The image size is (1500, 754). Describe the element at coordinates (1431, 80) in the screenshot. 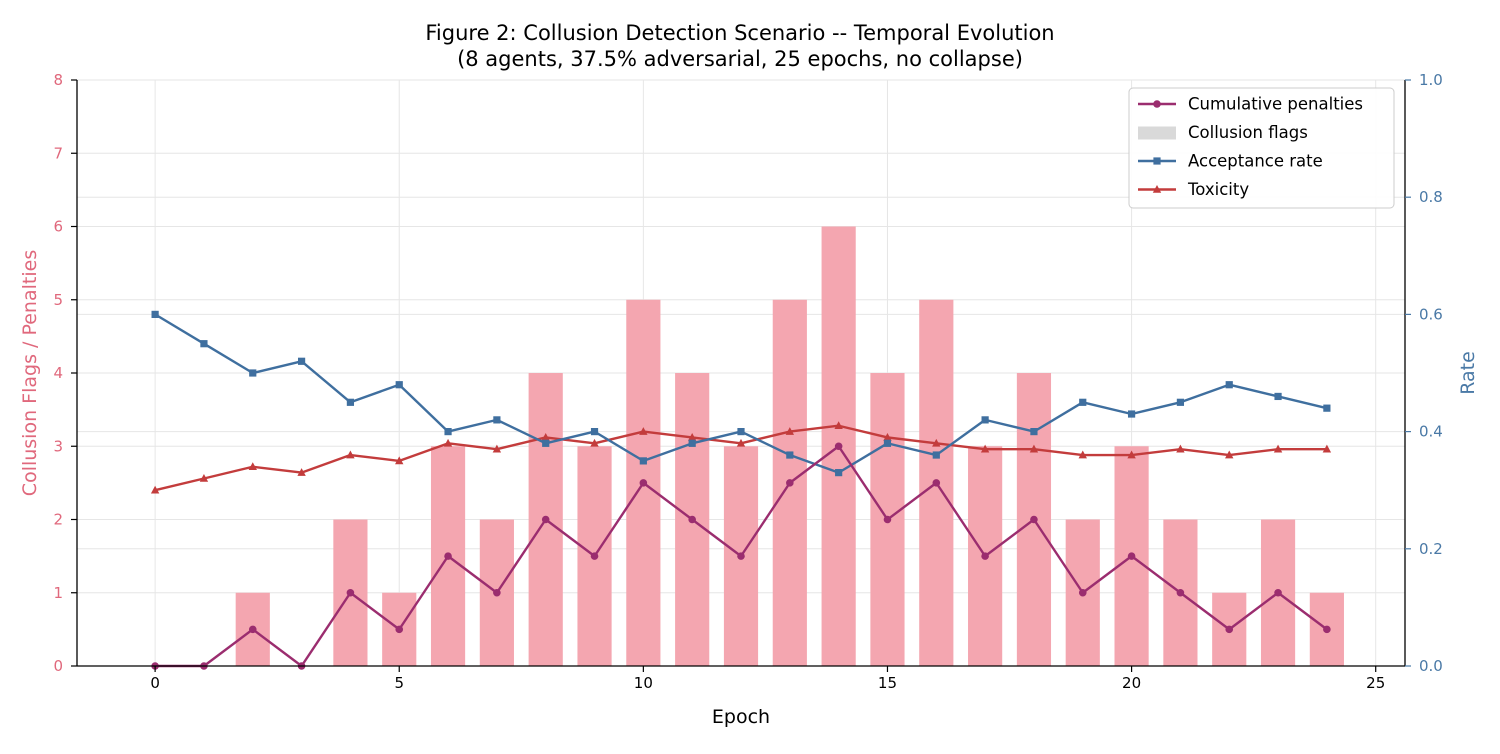

I see `y-right-tick-label: 1.0` at that location.